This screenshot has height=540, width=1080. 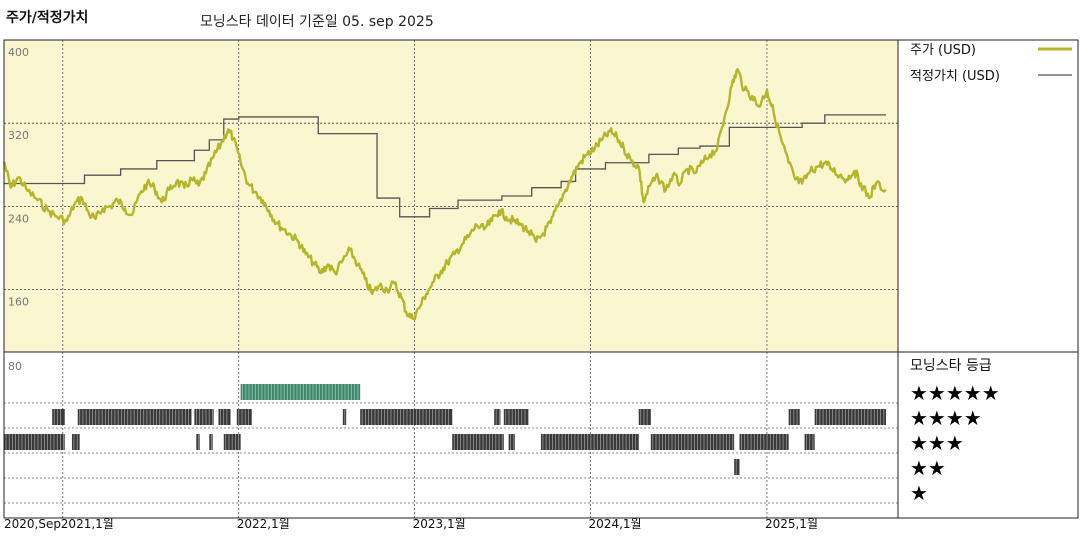 What do you see at coordinates (439, 524) in the screenshot?
I see `x-tick-label: 2023,1월` at bounding box center [439, 524].